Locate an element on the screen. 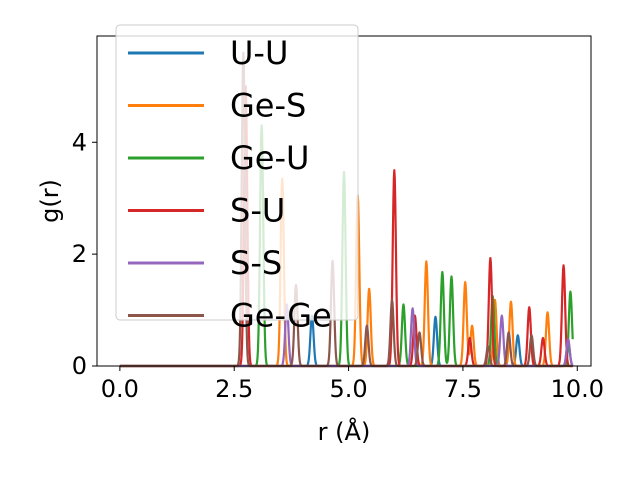 This screenshot has width=640, height=480. y-tick-label: 0 is located at coordinates (79, 366).